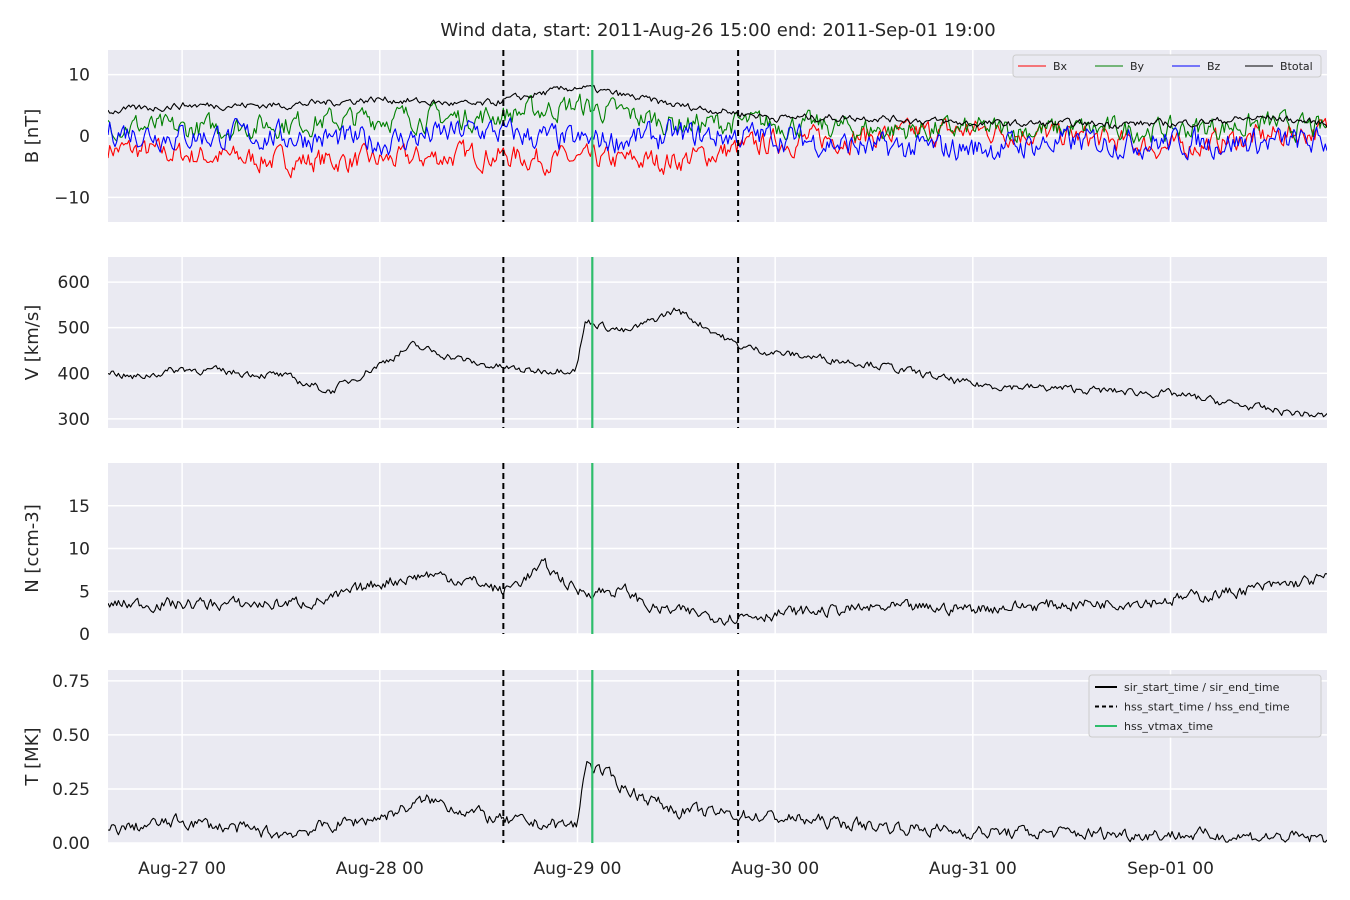  What do you see at coordinates (717, 107) in the screenshot?
I see `series-btotal-line` at bounding box center [717, 107].